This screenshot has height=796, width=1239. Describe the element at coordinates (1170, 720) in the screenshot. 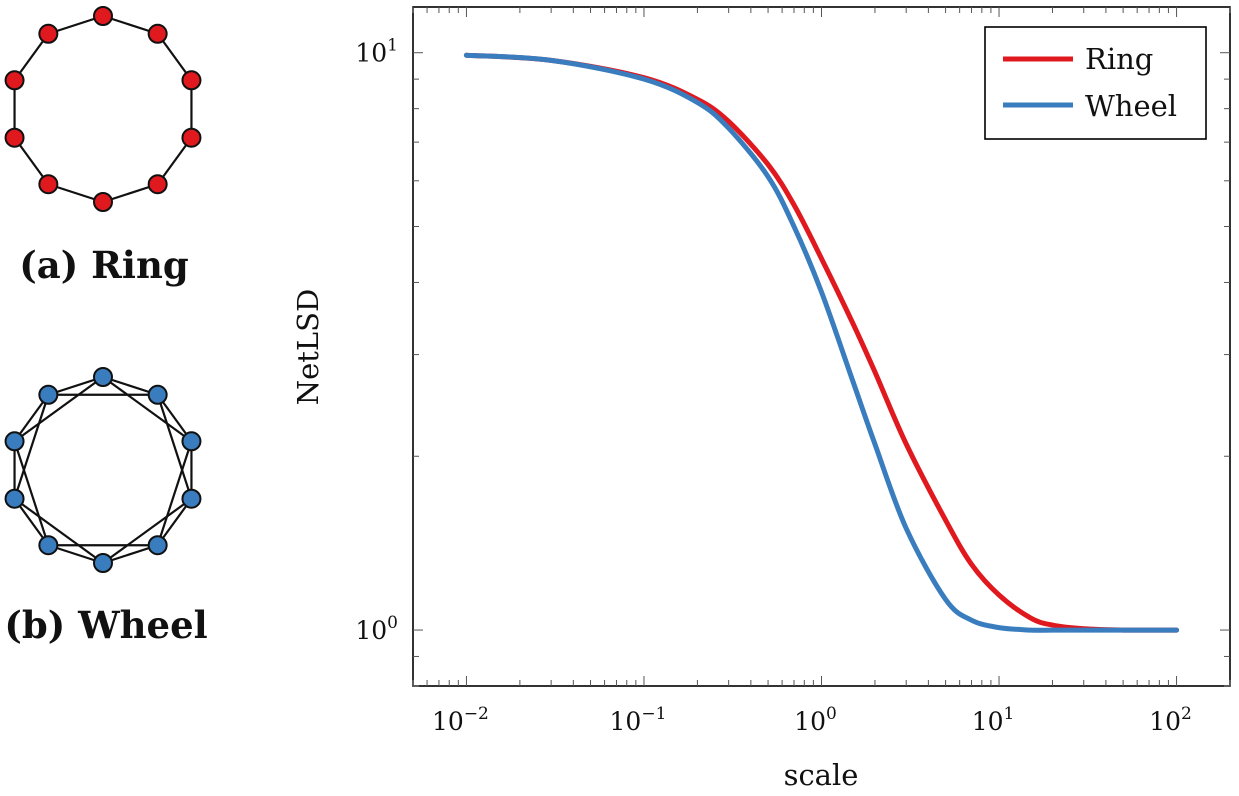

I see `x-tick-label: 10²` at that location.